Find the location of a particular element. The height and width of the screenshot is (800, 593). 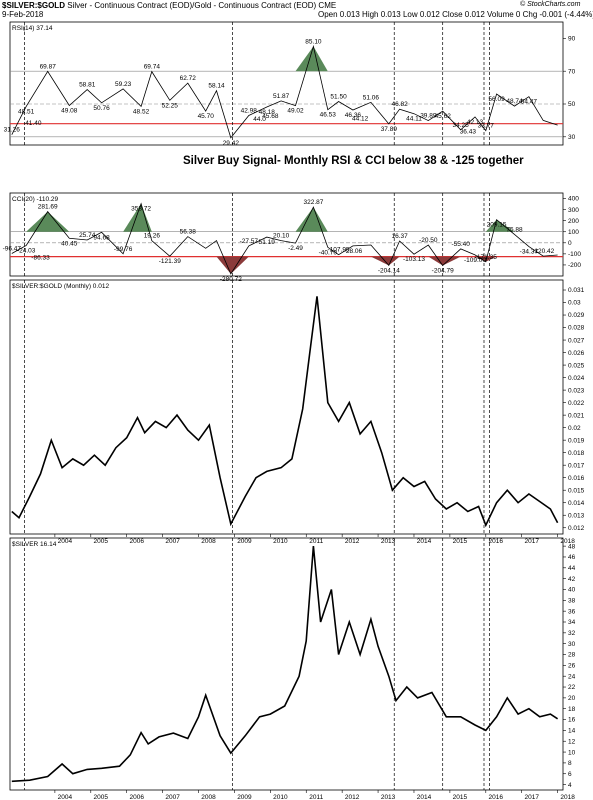

cci-ytick-label: 300 is located at coordinates (573, 210).